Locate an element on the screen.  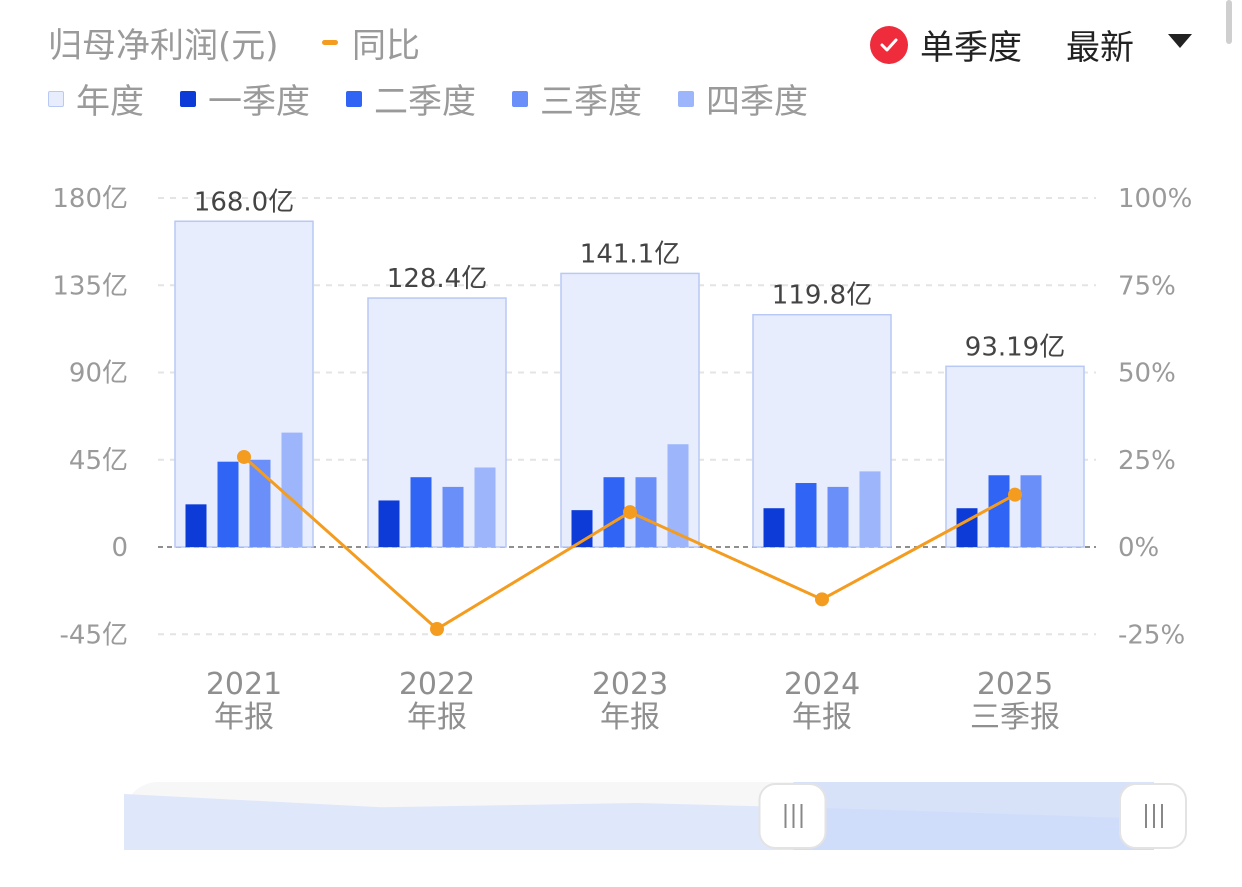
legend: 年度 一季度 二季度 三季度 四季度 is located at coordinates (446, 98).